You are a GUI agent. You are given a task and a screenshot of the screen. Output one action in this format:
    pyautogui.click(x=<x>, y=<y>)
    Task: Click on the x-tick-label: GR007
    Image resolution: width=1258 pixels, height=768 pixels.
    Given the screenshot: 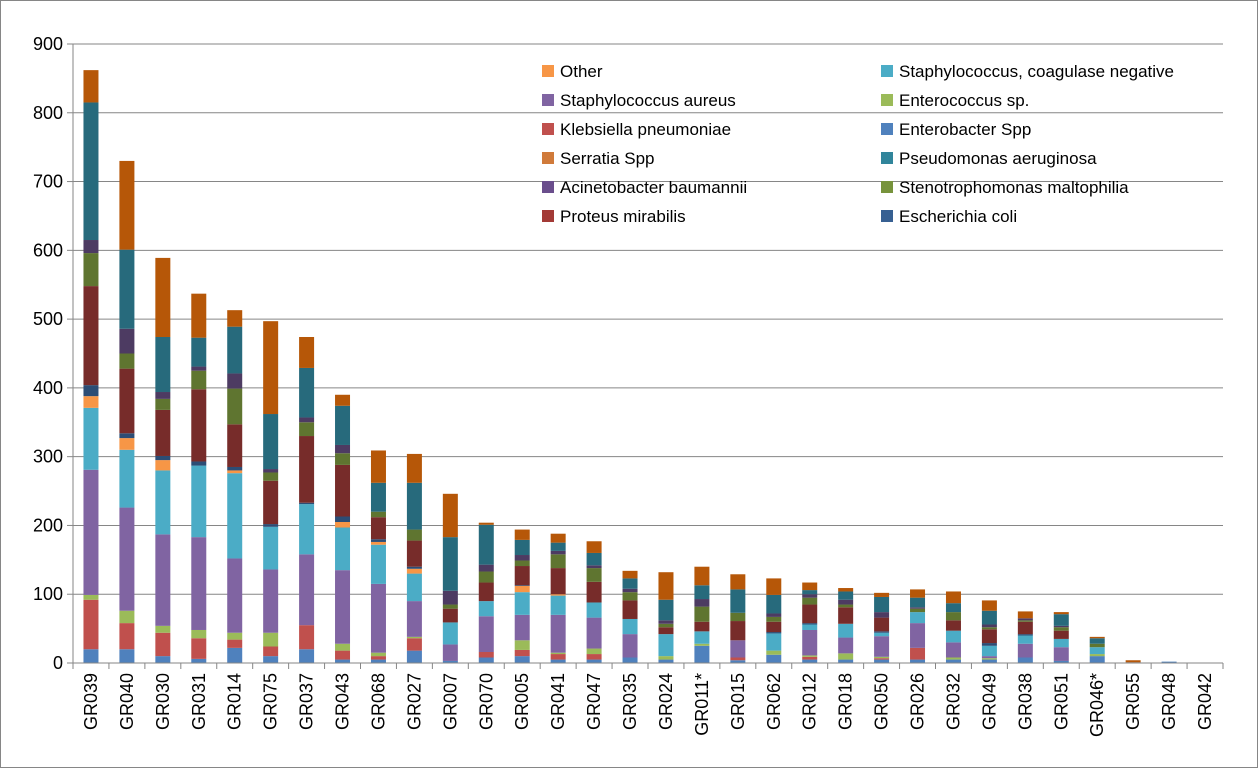 What is the action you would take?
    pyautogui.click(x=450, y=701)
    